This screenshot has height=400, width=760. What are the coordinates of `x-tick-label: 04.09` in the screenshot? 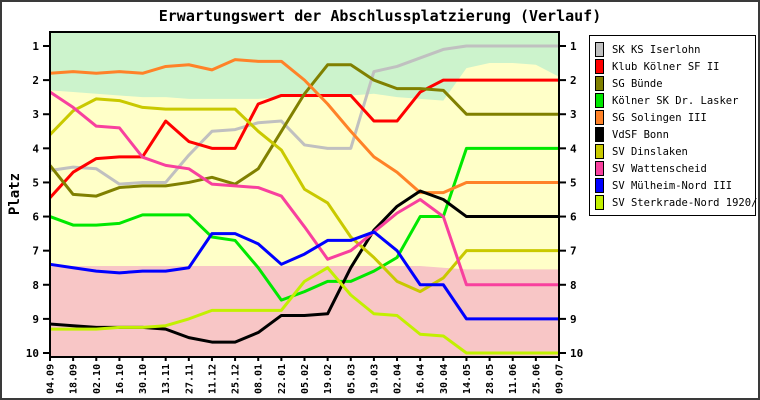 It's located at (51, 379).